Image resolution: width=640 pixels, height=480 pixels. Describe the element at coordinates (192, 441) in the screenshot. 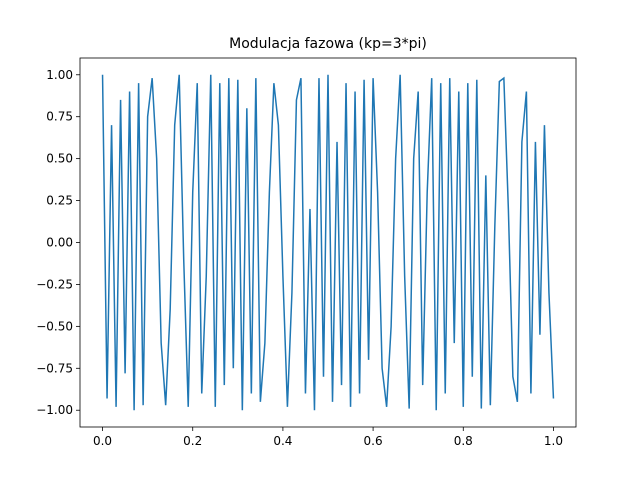

I see `x-tick-label: 0.2` at that location.